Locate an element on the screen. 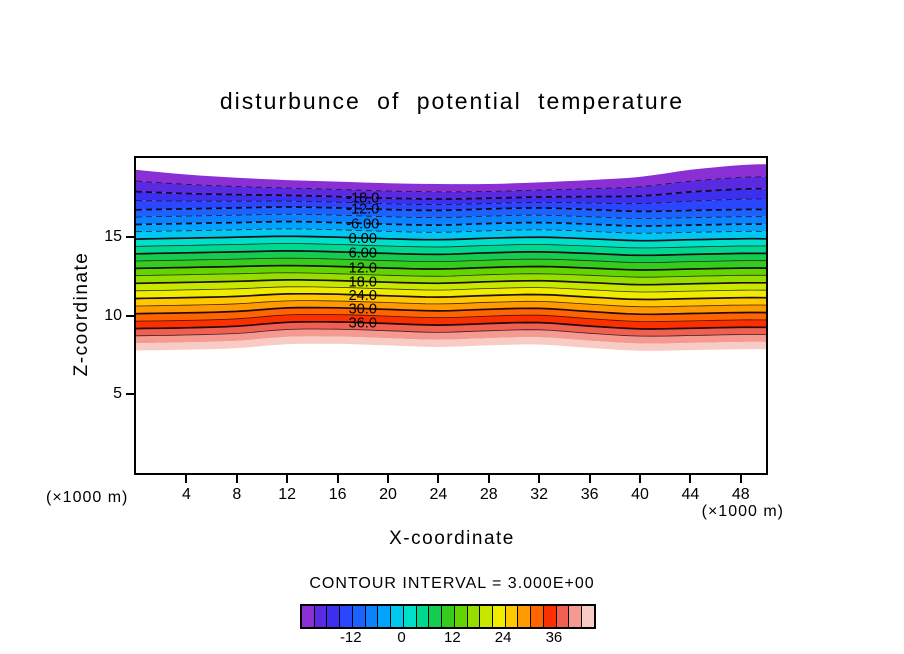 This screenshot has height=654, width=904. contour-label: -18.0 is located at coordinates (362, 198).